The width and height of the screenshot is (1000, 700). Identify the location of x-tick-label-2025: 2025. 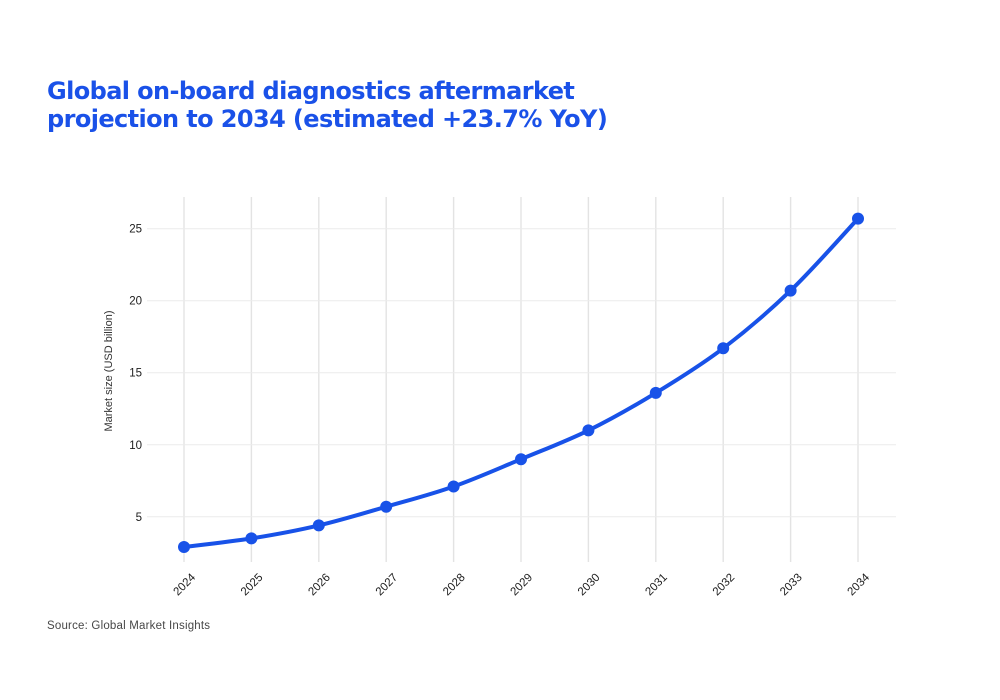
(252, 585).